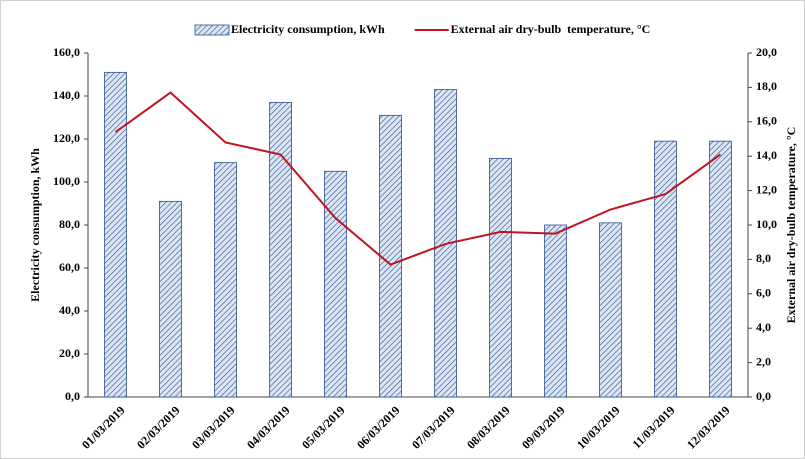  I want to click on y-tick-label: 20,0, so click(69, 353).